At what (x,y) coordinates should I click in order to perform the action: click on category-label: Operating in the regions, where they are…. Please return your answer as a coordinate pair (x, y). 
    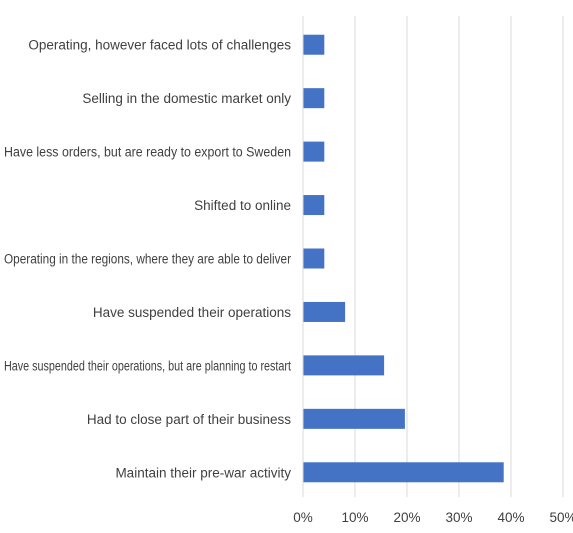
    Looking at the image, I should click on (147, 259).